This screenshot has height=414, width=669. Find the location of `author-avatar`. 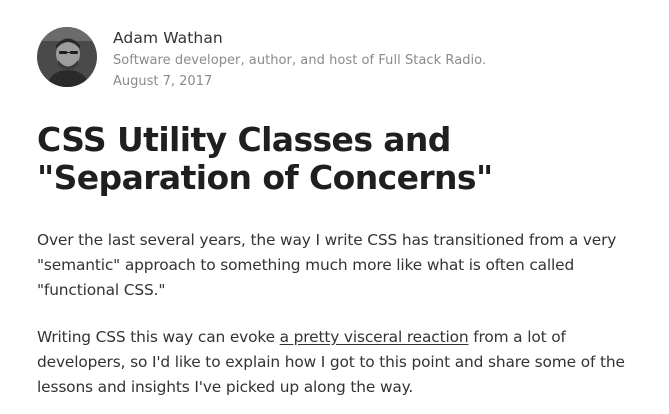

author-avatar is located at coordinates (67, 57).